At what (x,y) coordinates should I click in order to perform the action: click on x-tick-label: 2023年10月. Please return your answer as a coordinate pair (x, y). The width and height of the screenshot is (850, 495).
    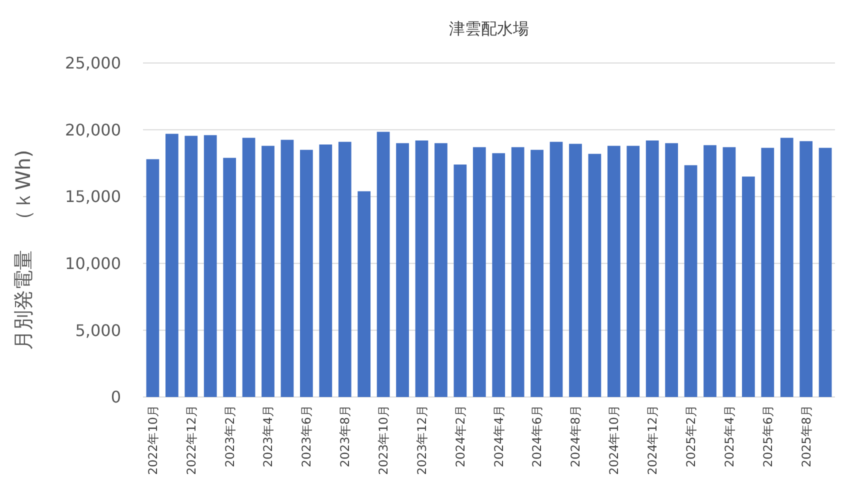
    Looking at the image, I should click on (383, 440).